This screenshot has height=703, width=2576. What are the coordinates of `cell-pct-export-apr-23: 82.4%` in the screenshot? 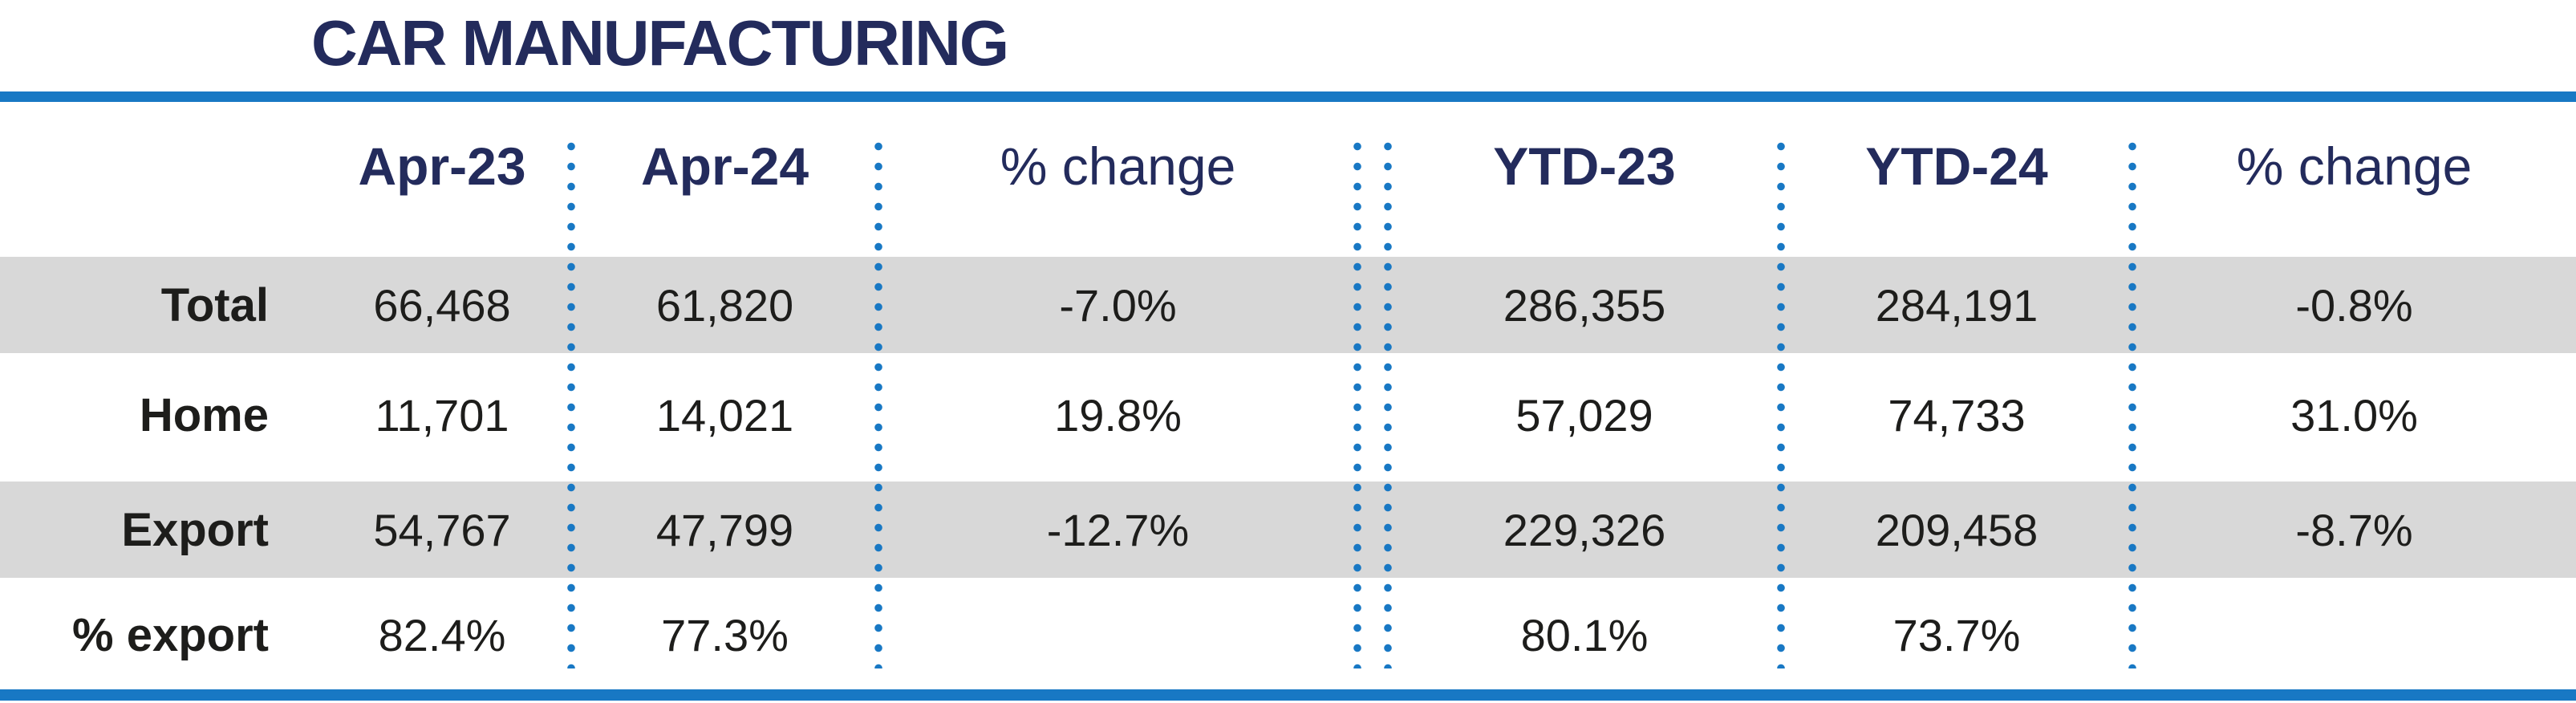 It's located at (442, 635).